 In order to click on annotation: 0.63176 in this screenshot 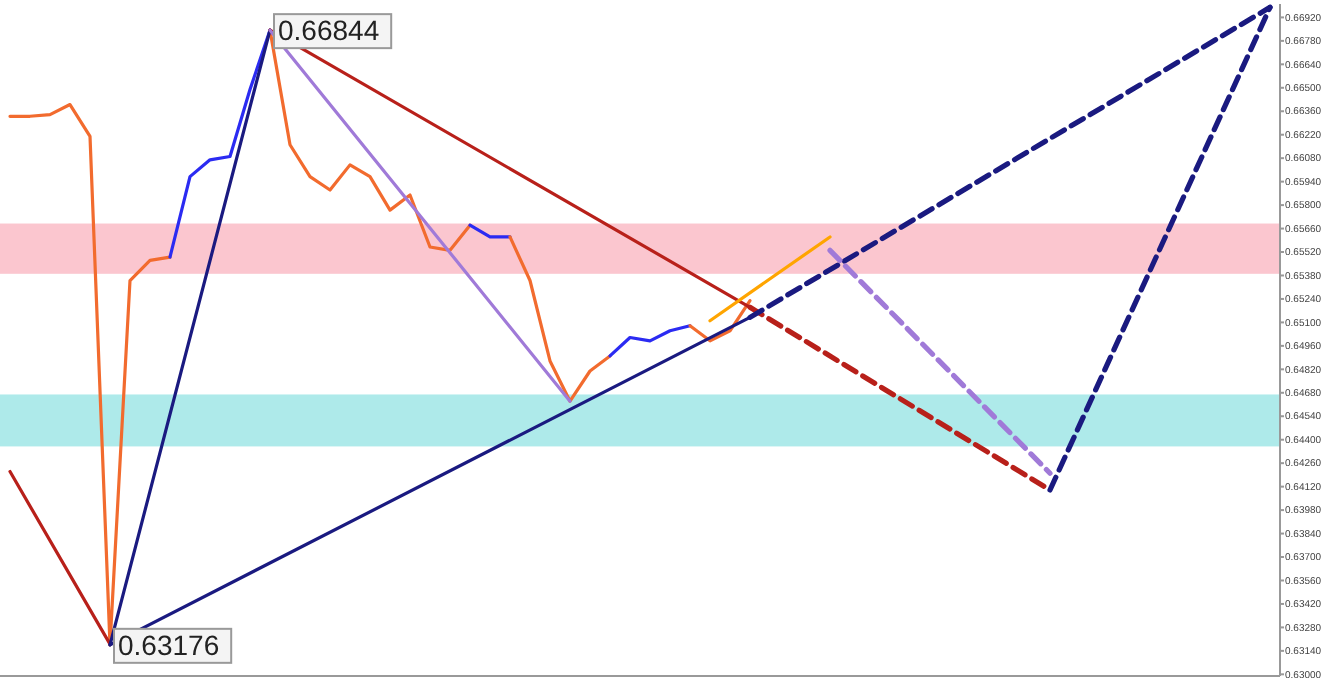, I will do `click(169, 644)`.